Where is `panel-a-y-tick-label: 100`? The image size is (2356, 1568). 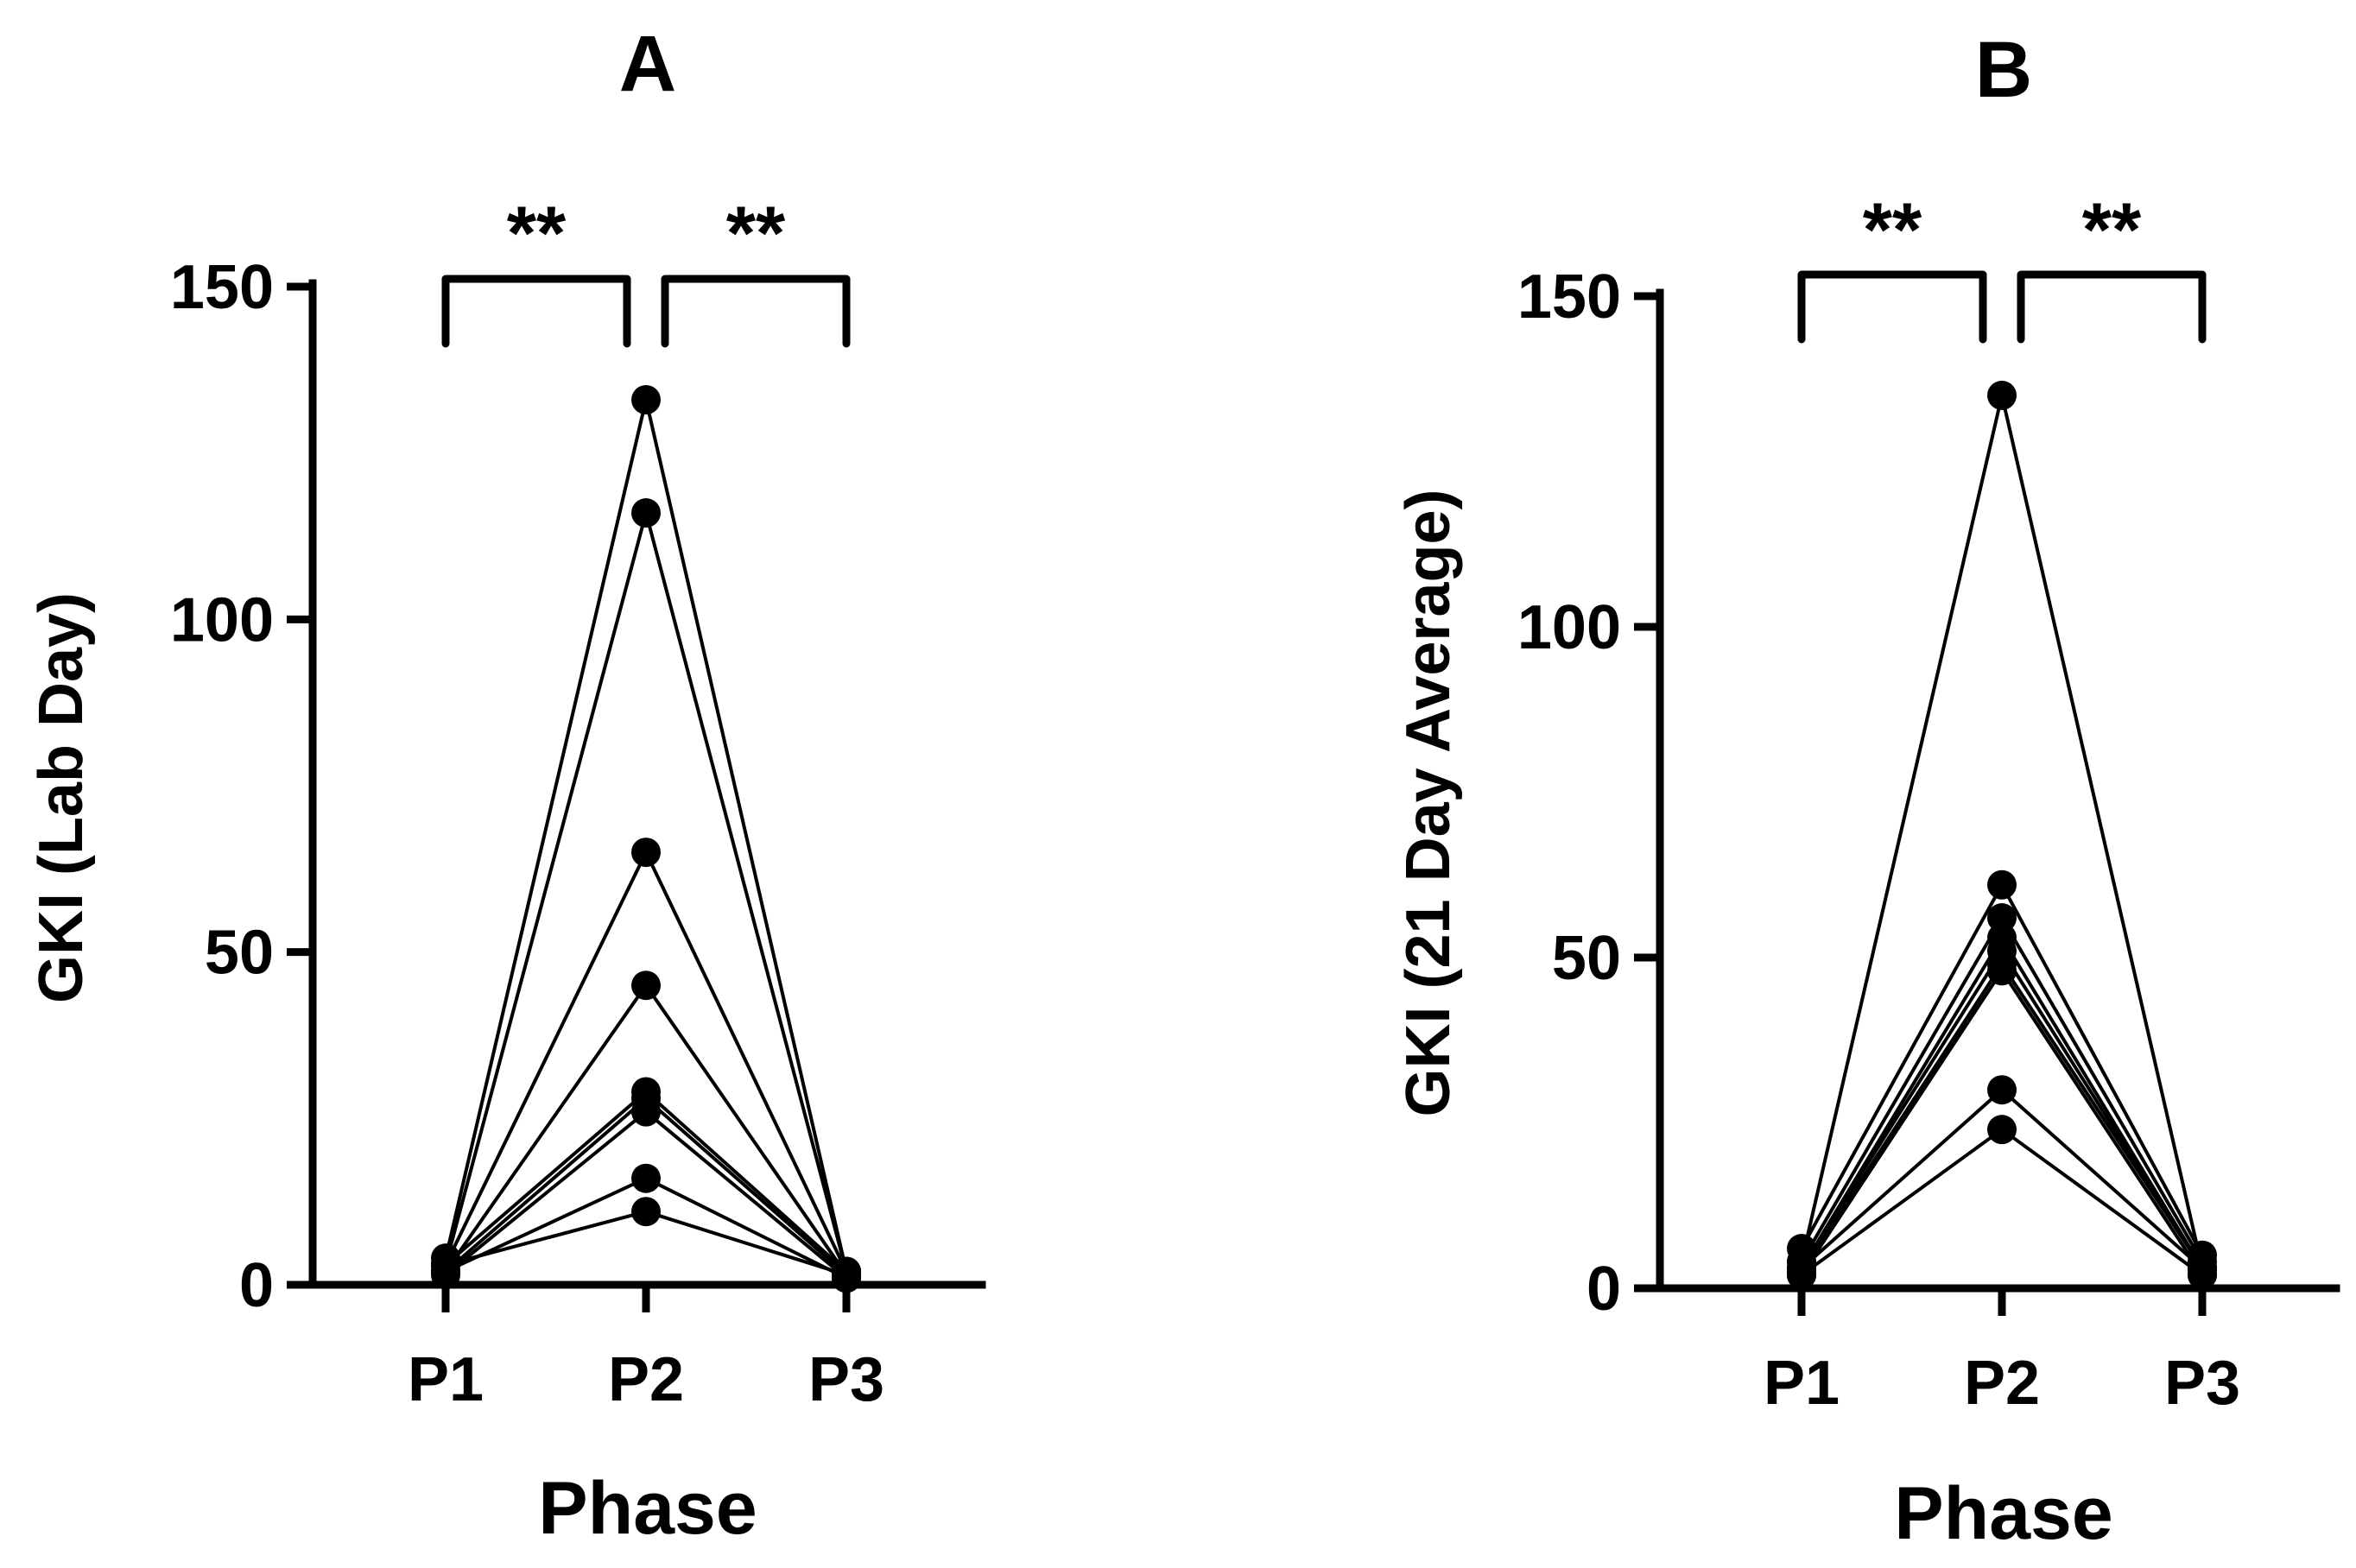
panel-a-y-tick-label: 100 is located at coordinates (222, 620).